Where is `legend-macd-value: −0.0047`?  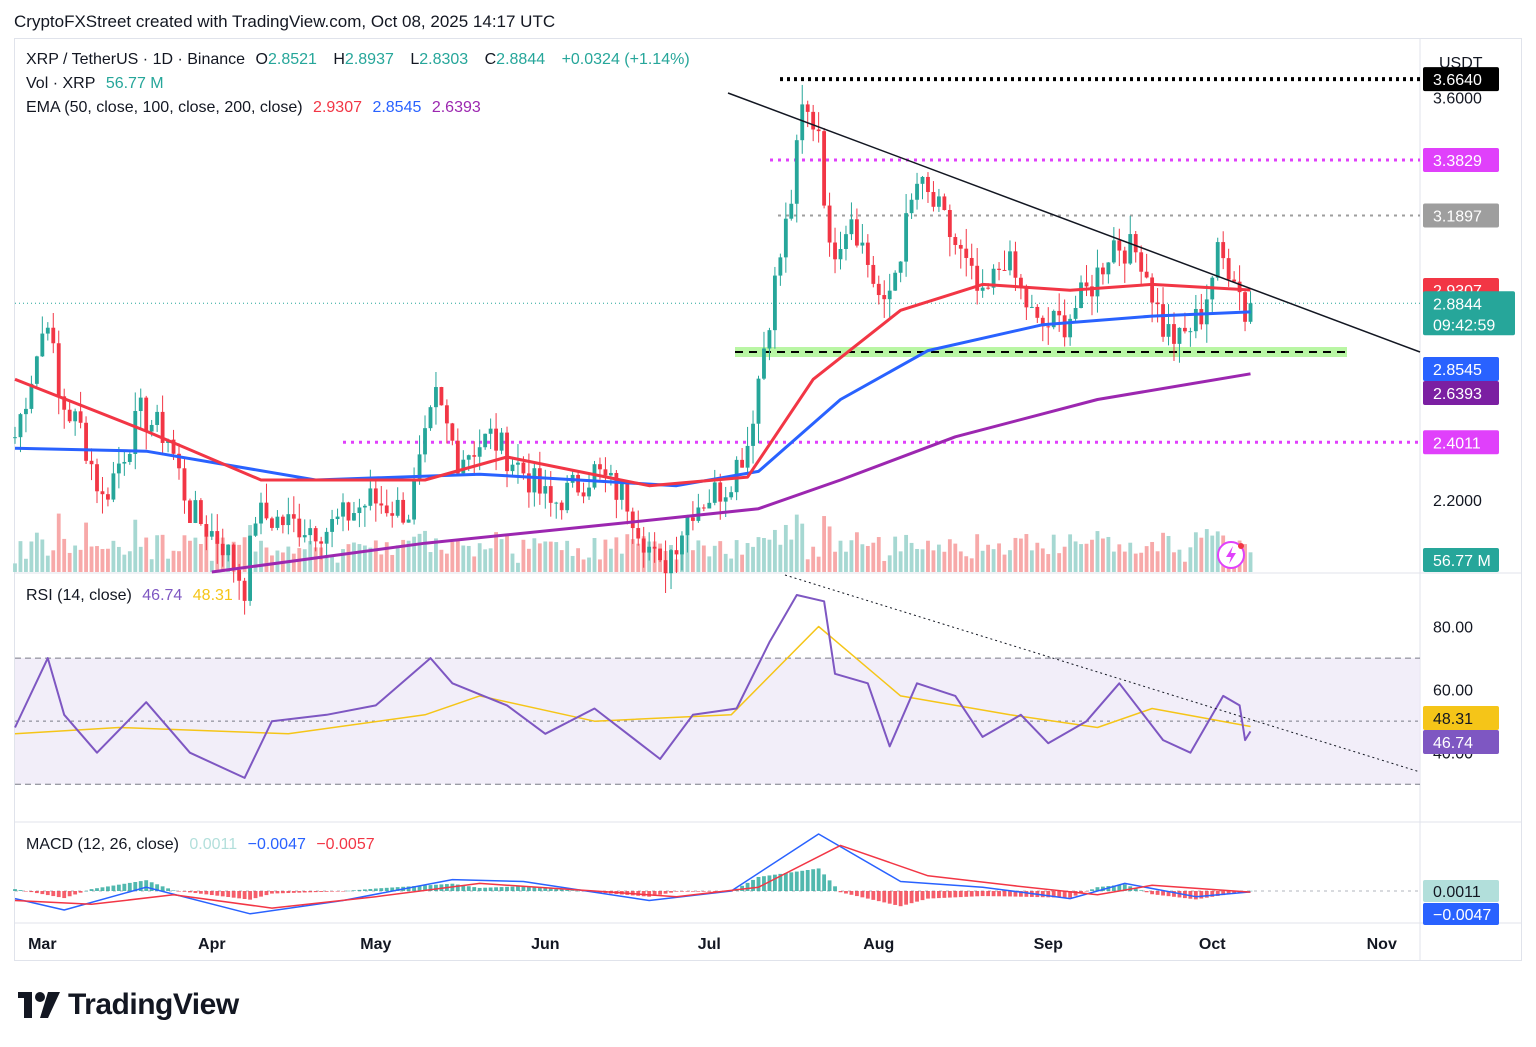
legend-macd-value: −0.0047 is located at coordinates (276, 844).